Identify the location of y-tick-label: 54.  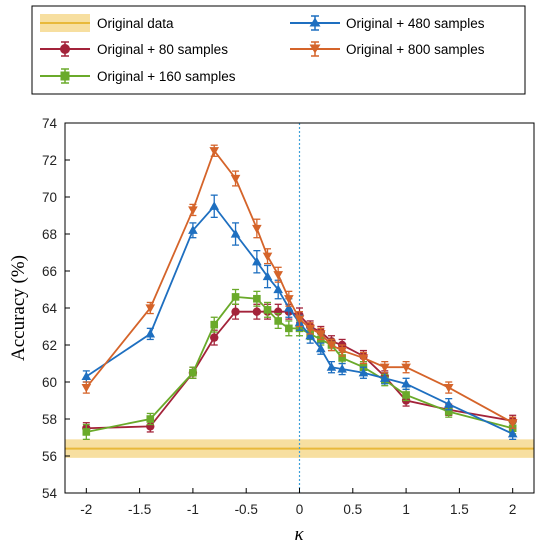
(50, 493).